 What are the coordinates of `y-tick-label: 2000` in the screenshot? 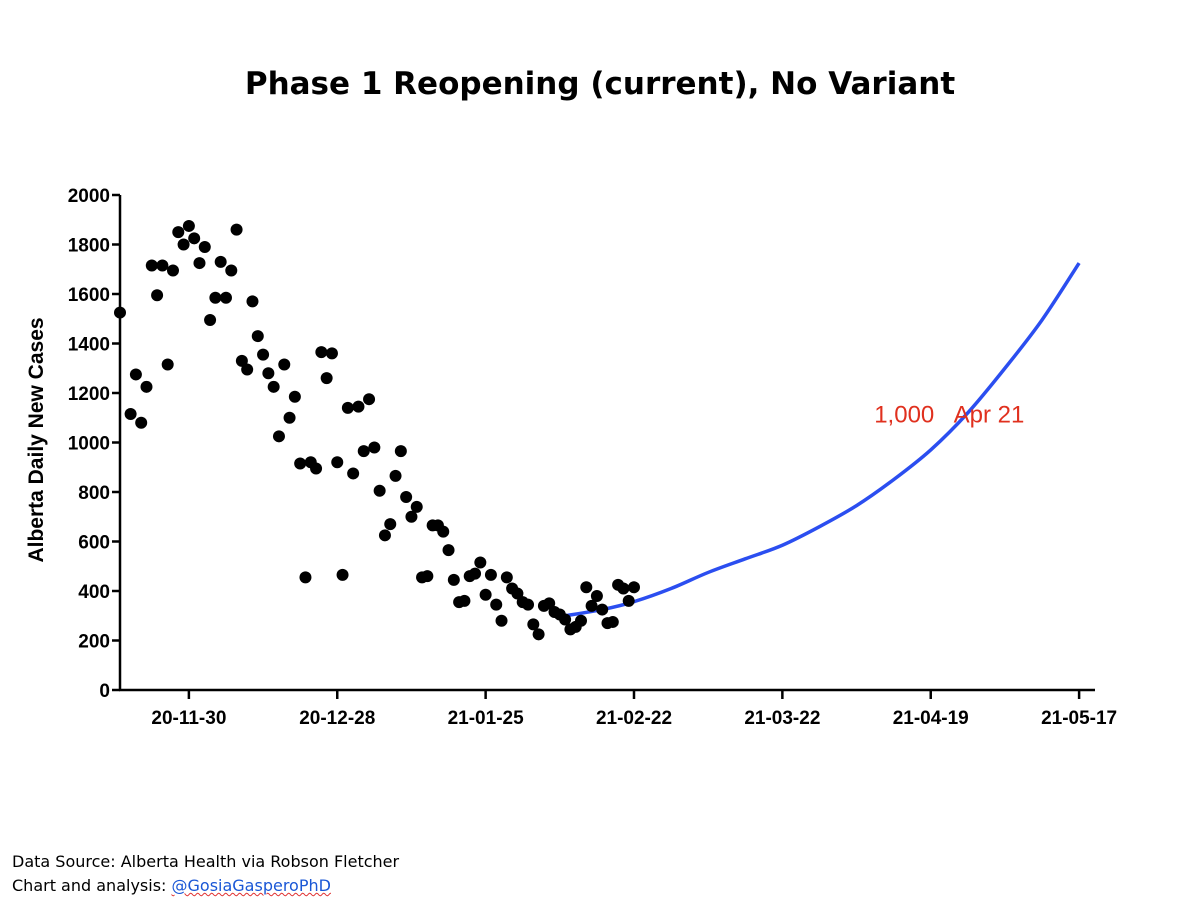 It's located at (89, 196).